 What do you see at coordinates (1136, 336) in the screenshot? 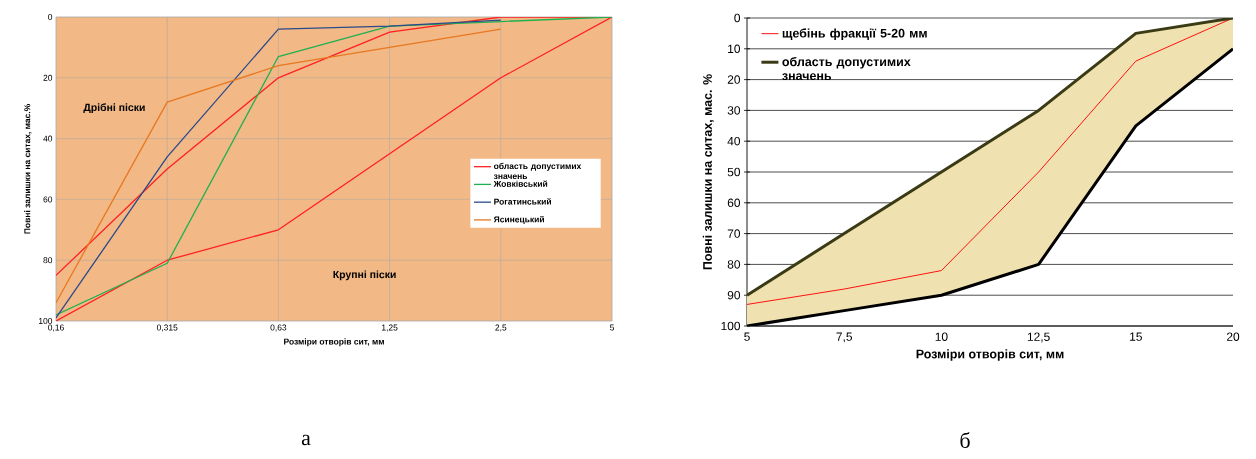
I see `x-tick-label: 15` at bounding box center [1136, 336].